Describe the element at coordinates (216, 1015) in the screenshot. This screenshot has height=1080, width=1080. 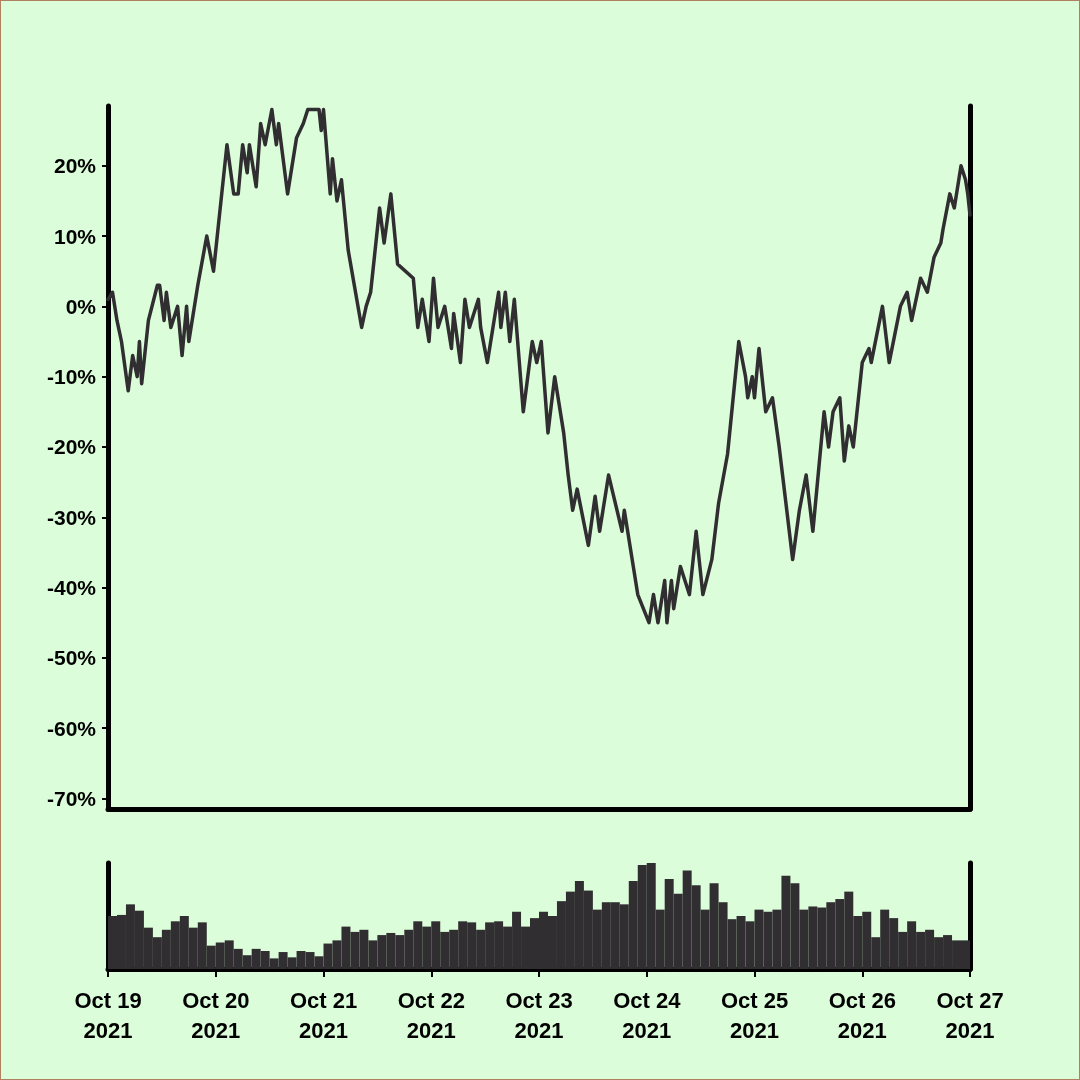
I see `x-tick-label: Oct 20 2021` at that location.